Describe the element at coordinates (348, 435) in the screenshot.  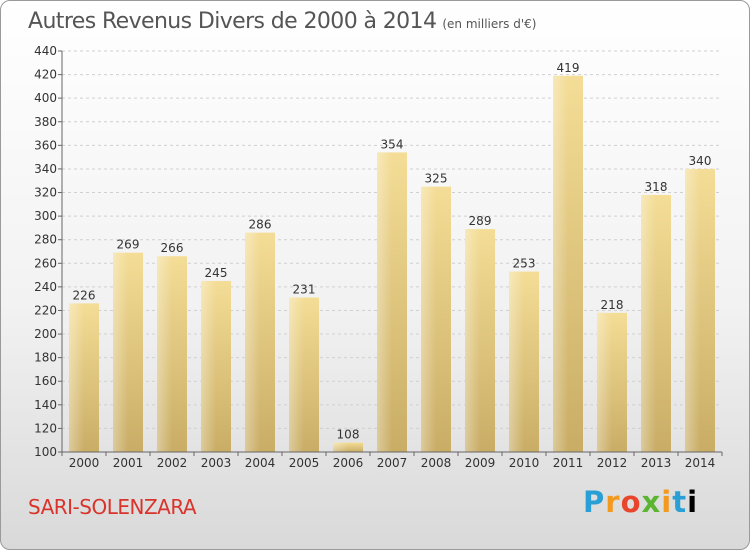
I see `data-label: 108` at that location.